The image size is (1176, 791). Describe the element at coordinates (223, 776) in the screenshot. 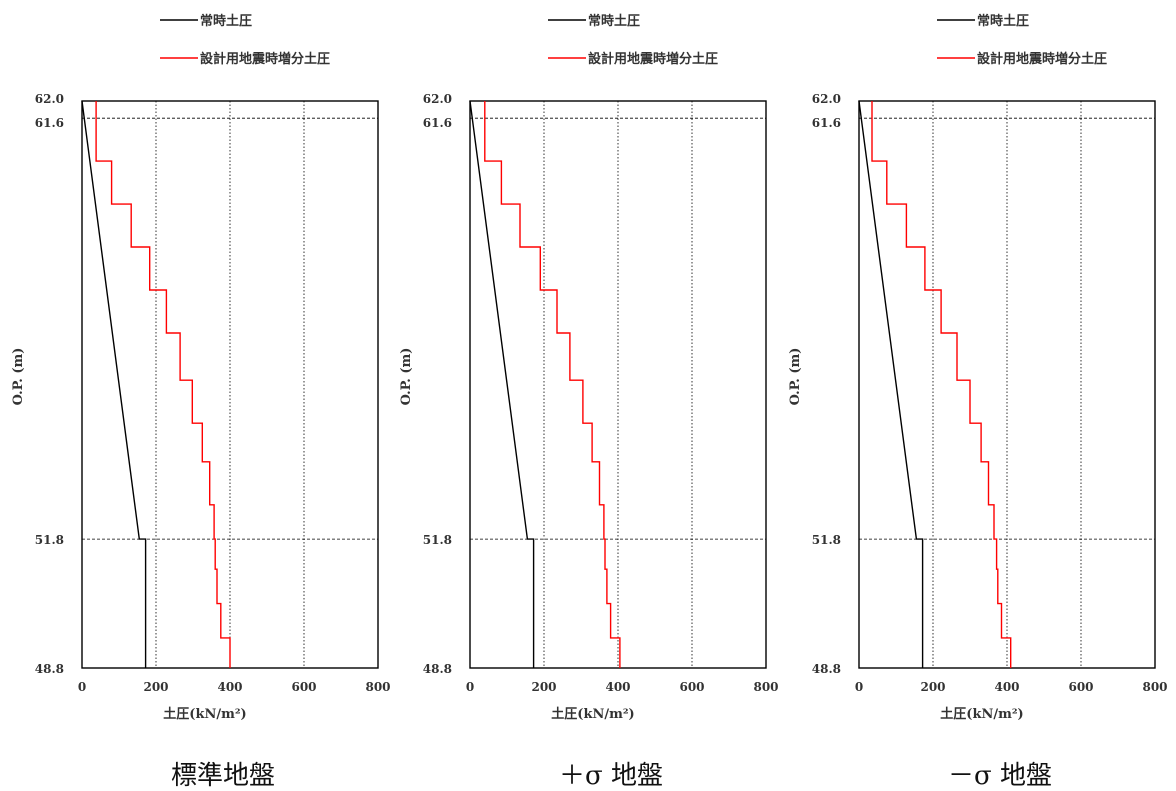

I see `panel-caption: 標準地盤` at that location.